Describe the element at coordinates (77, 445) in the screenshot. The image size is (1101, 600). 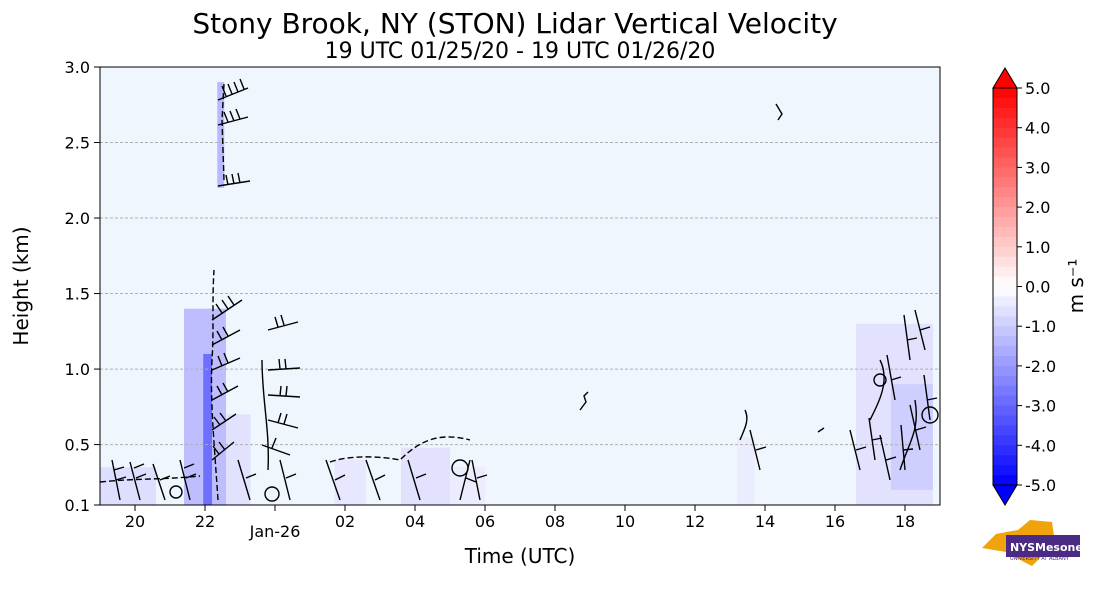
I see `y-tick-label: 0.5` at that location.